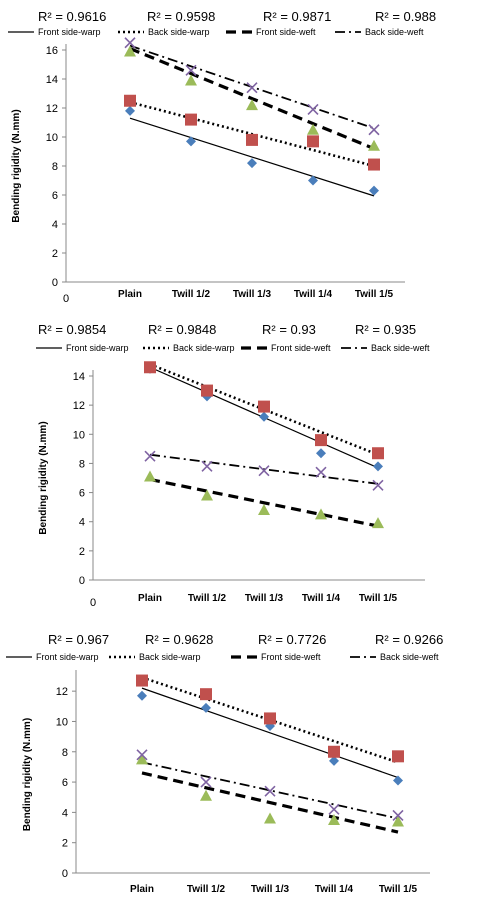 Image resolution: width=480 pixels, height=909 pixels. Describe the element at coordinates (297, 16) in the screenshot. I see `r2-label: R² = 0.9871` at that location.